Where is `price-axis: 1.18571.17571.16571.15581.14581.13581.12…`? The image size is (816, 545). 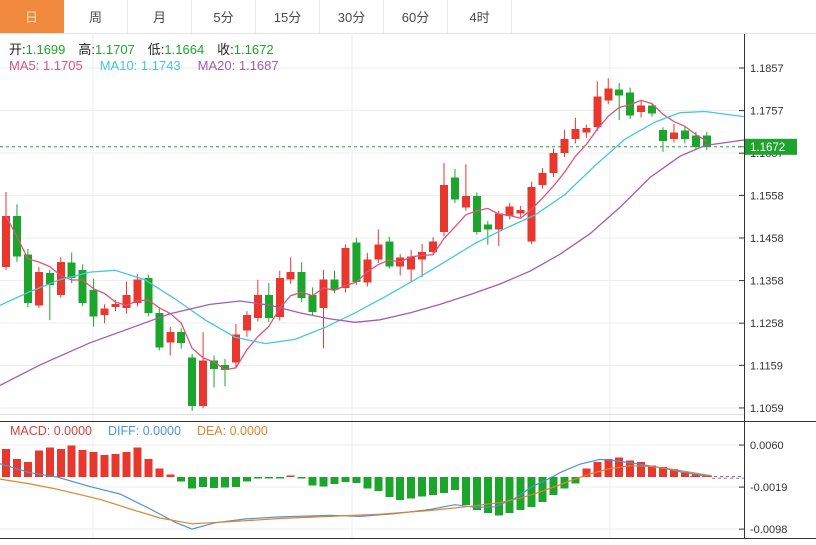 price-axis: 1.18571.17571.16571.15581.14581.13581.12… is located at coordinates (763, 299).